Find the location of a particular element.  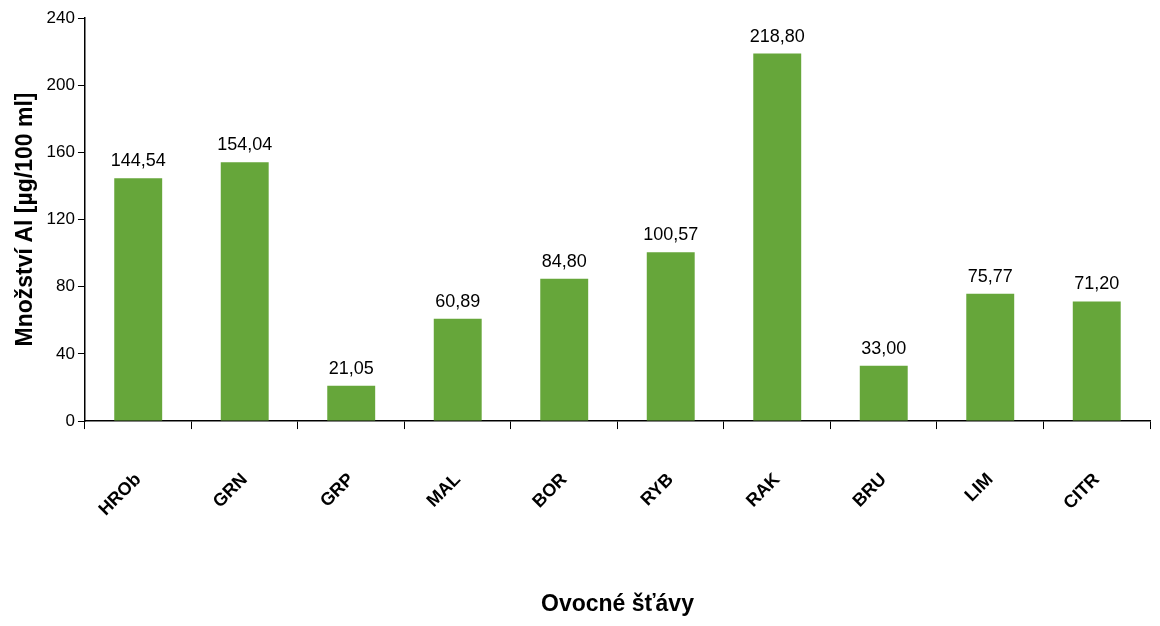

x-axis-title: Ovocné šťávy is located at coordinates (618, 602).